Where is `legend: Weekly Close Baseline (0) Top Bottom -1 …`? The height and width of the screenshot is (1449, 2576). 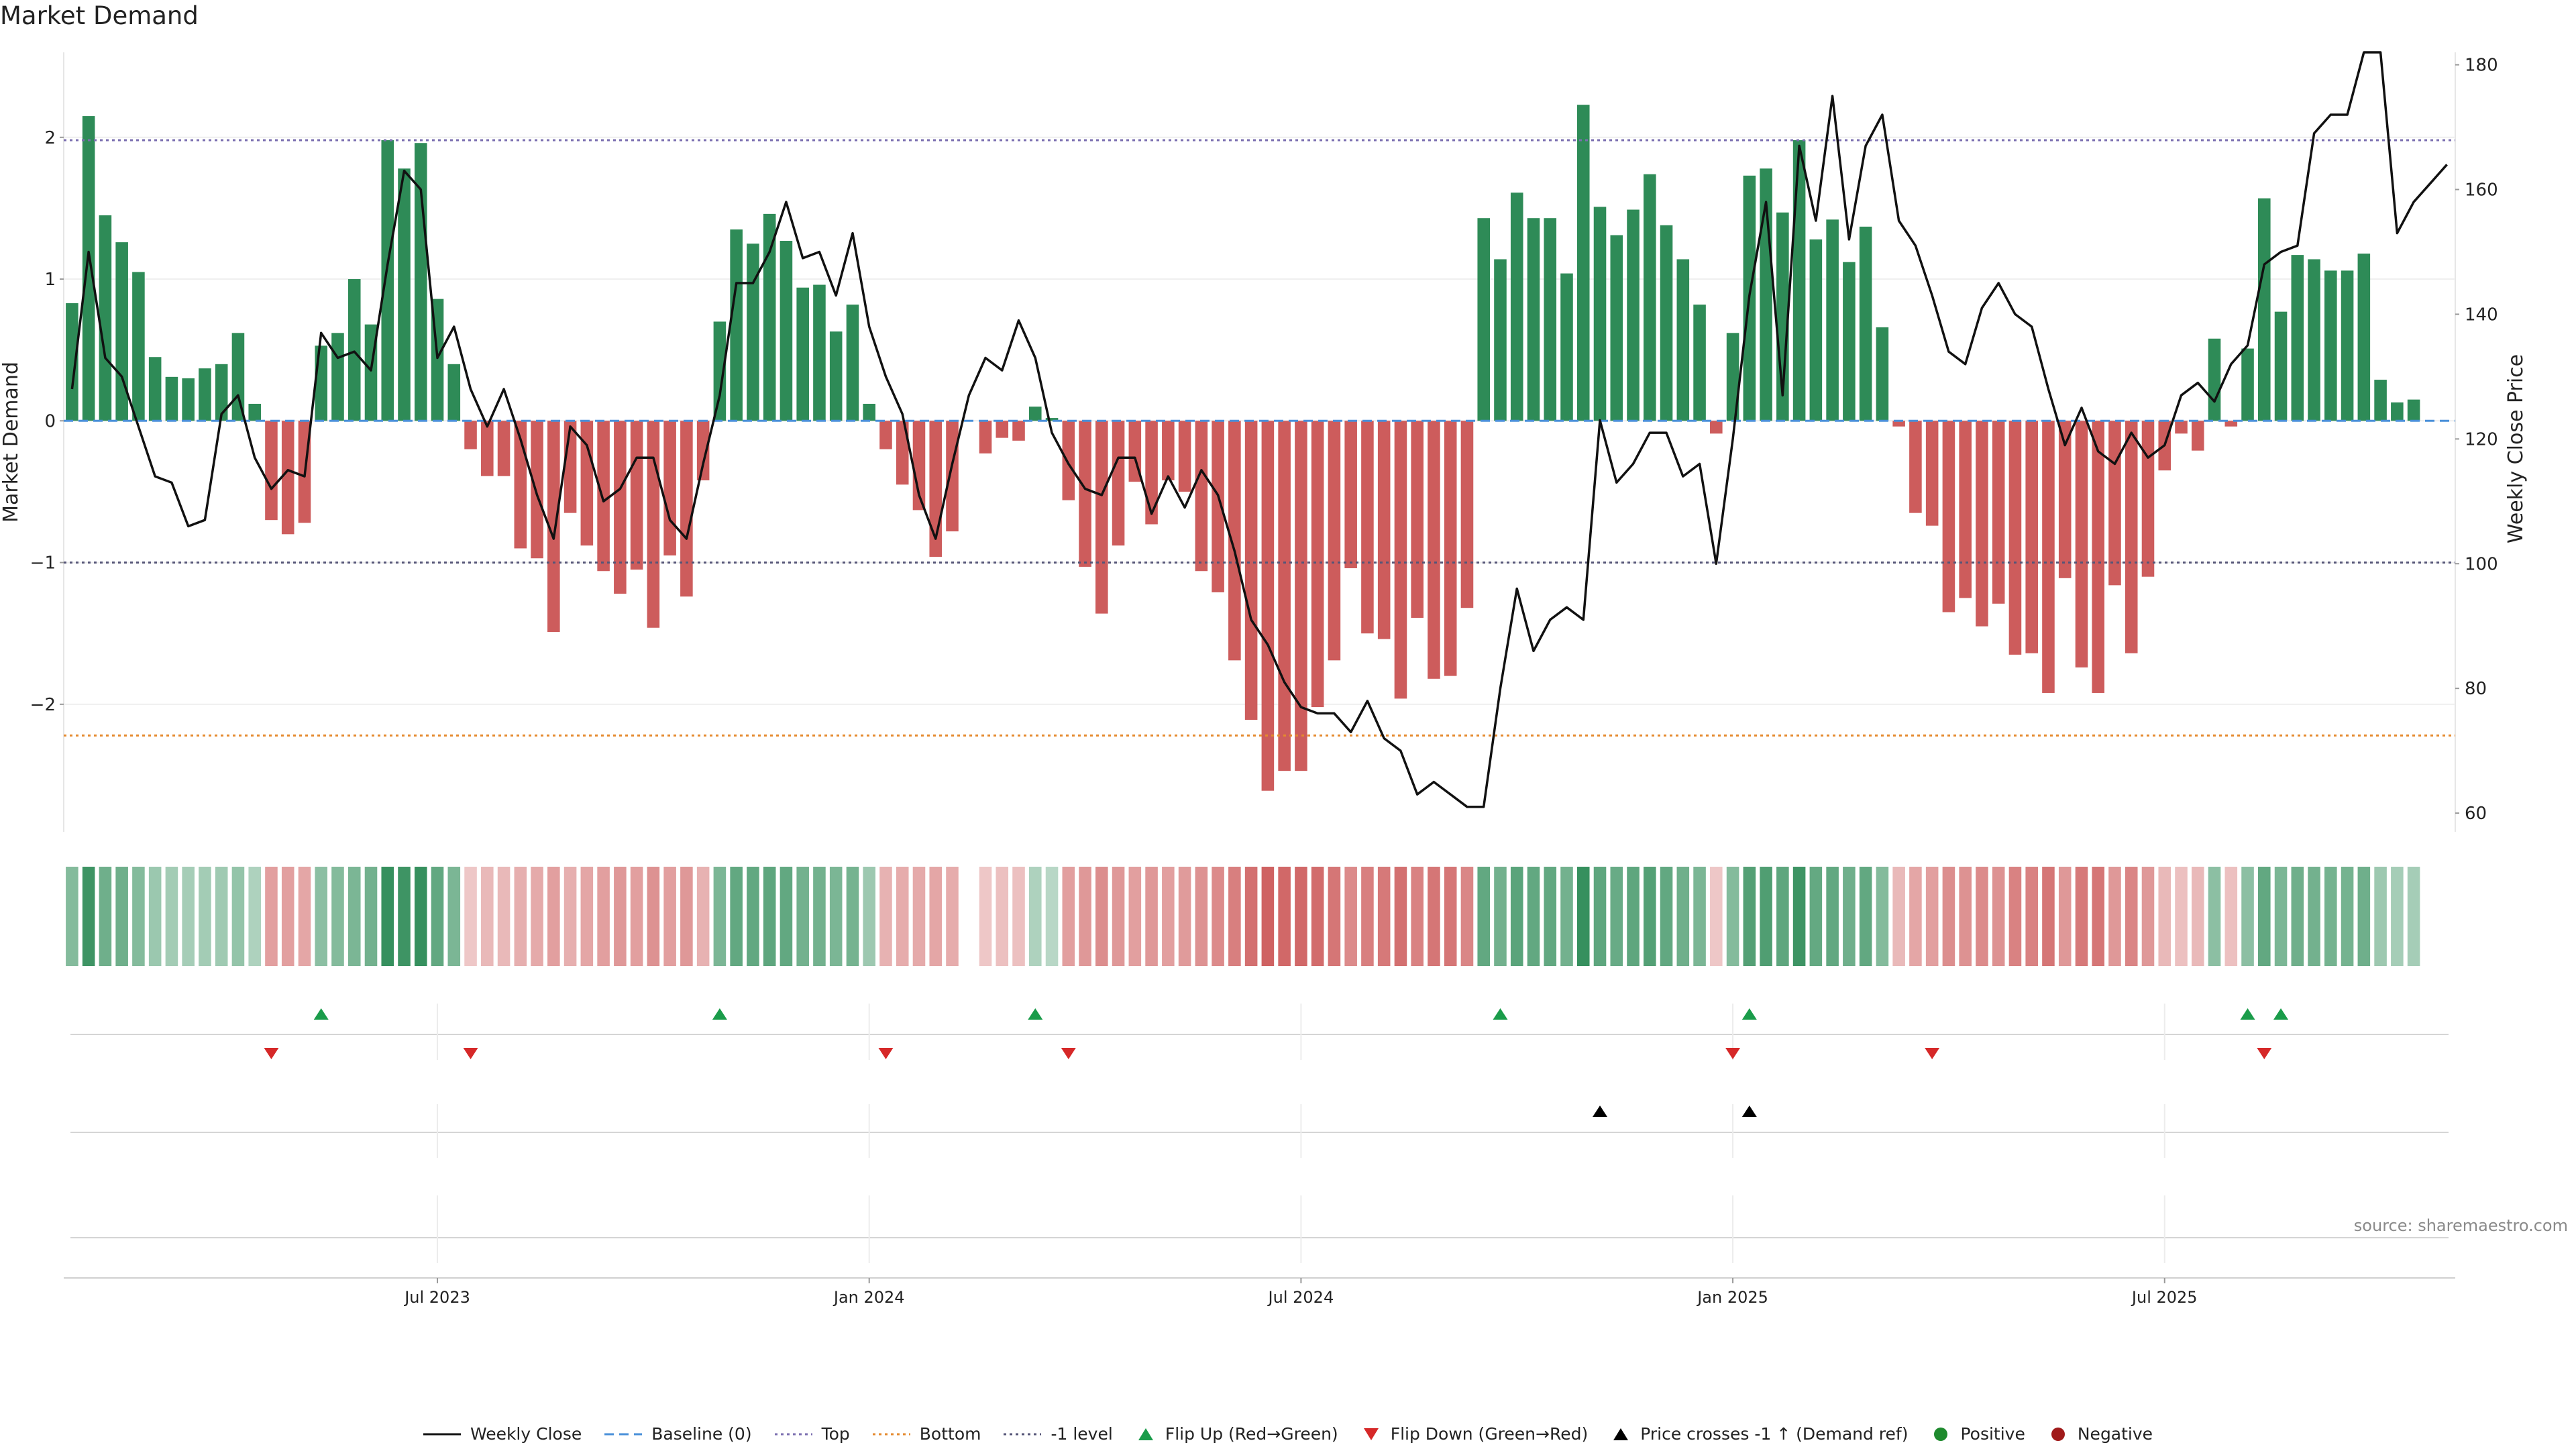
legend: Weekly Close Baseline (0) Top Bottom -1 … is located at coordinates (1288, 1434).